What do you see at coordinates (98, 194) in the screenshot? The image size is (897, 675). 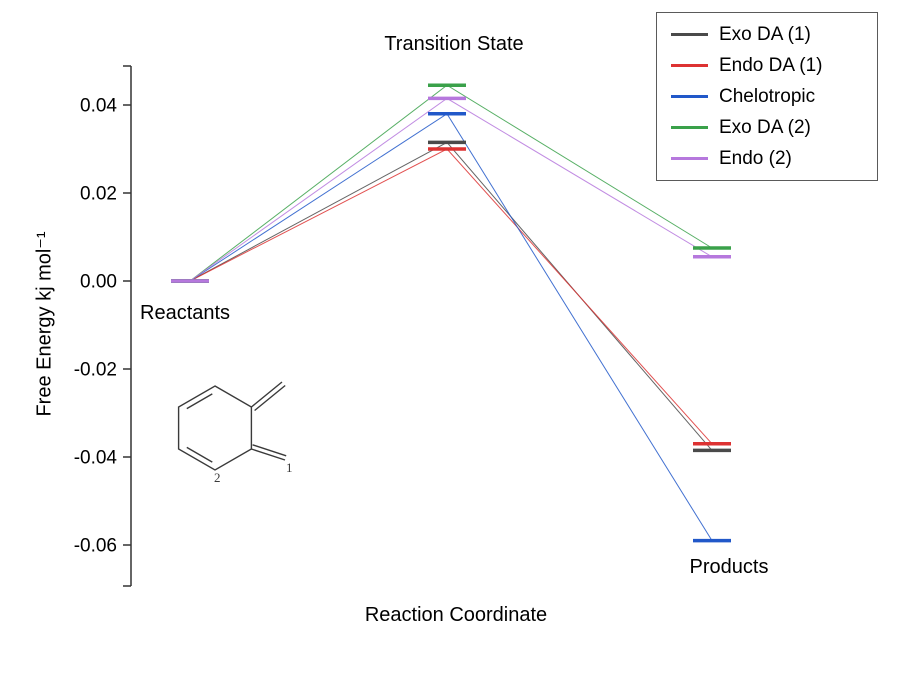 I see `y-tick-label: 0.02` at bounding box center [98, 194].